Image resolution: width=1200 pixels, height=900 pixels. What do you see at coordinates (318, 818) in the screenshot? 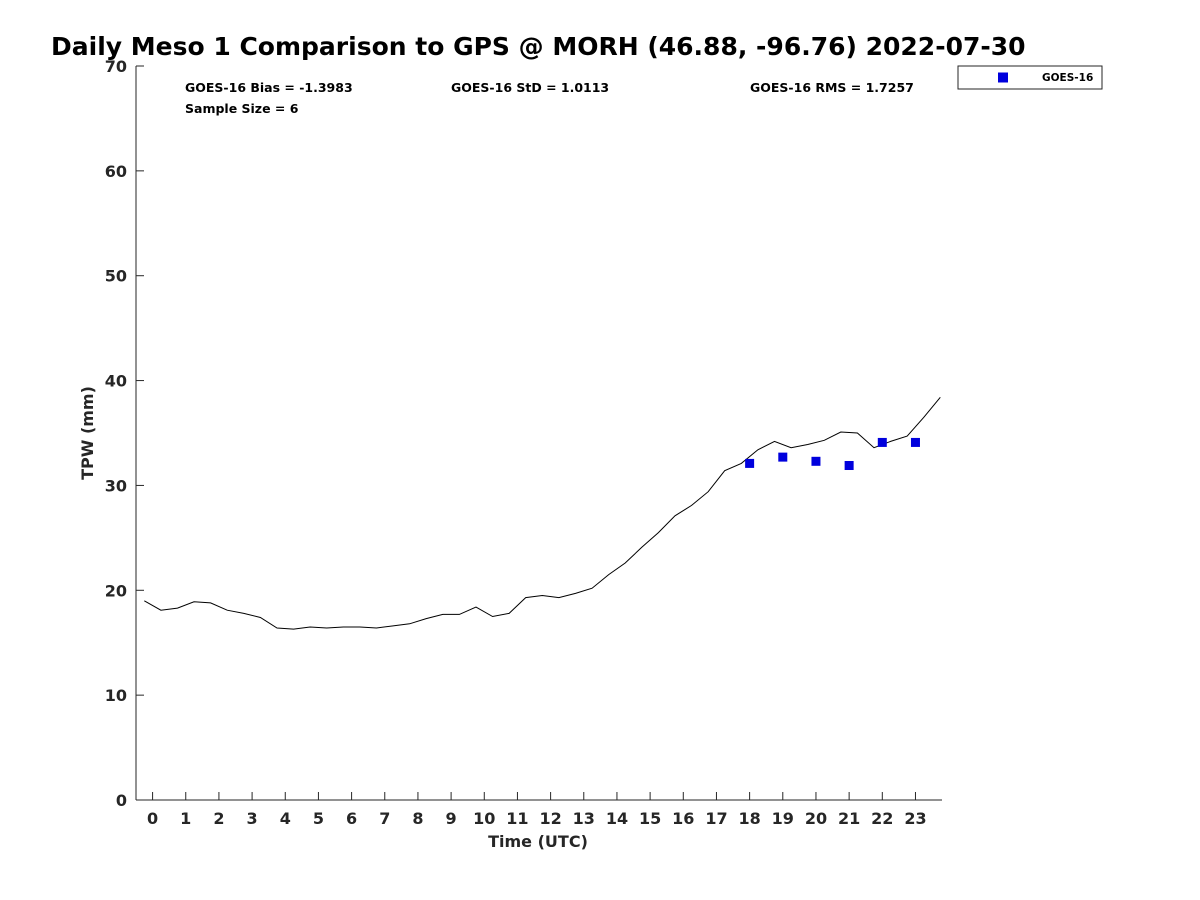
I see `x-tick-label: 5` at bounding box center [318, 818].